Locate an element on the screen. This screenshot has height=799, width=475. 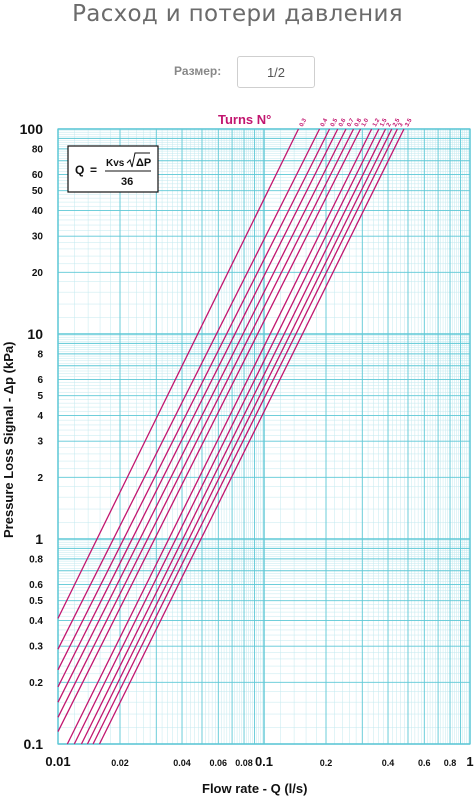
formula-lhs: Q is located at coordinates (79, 170).